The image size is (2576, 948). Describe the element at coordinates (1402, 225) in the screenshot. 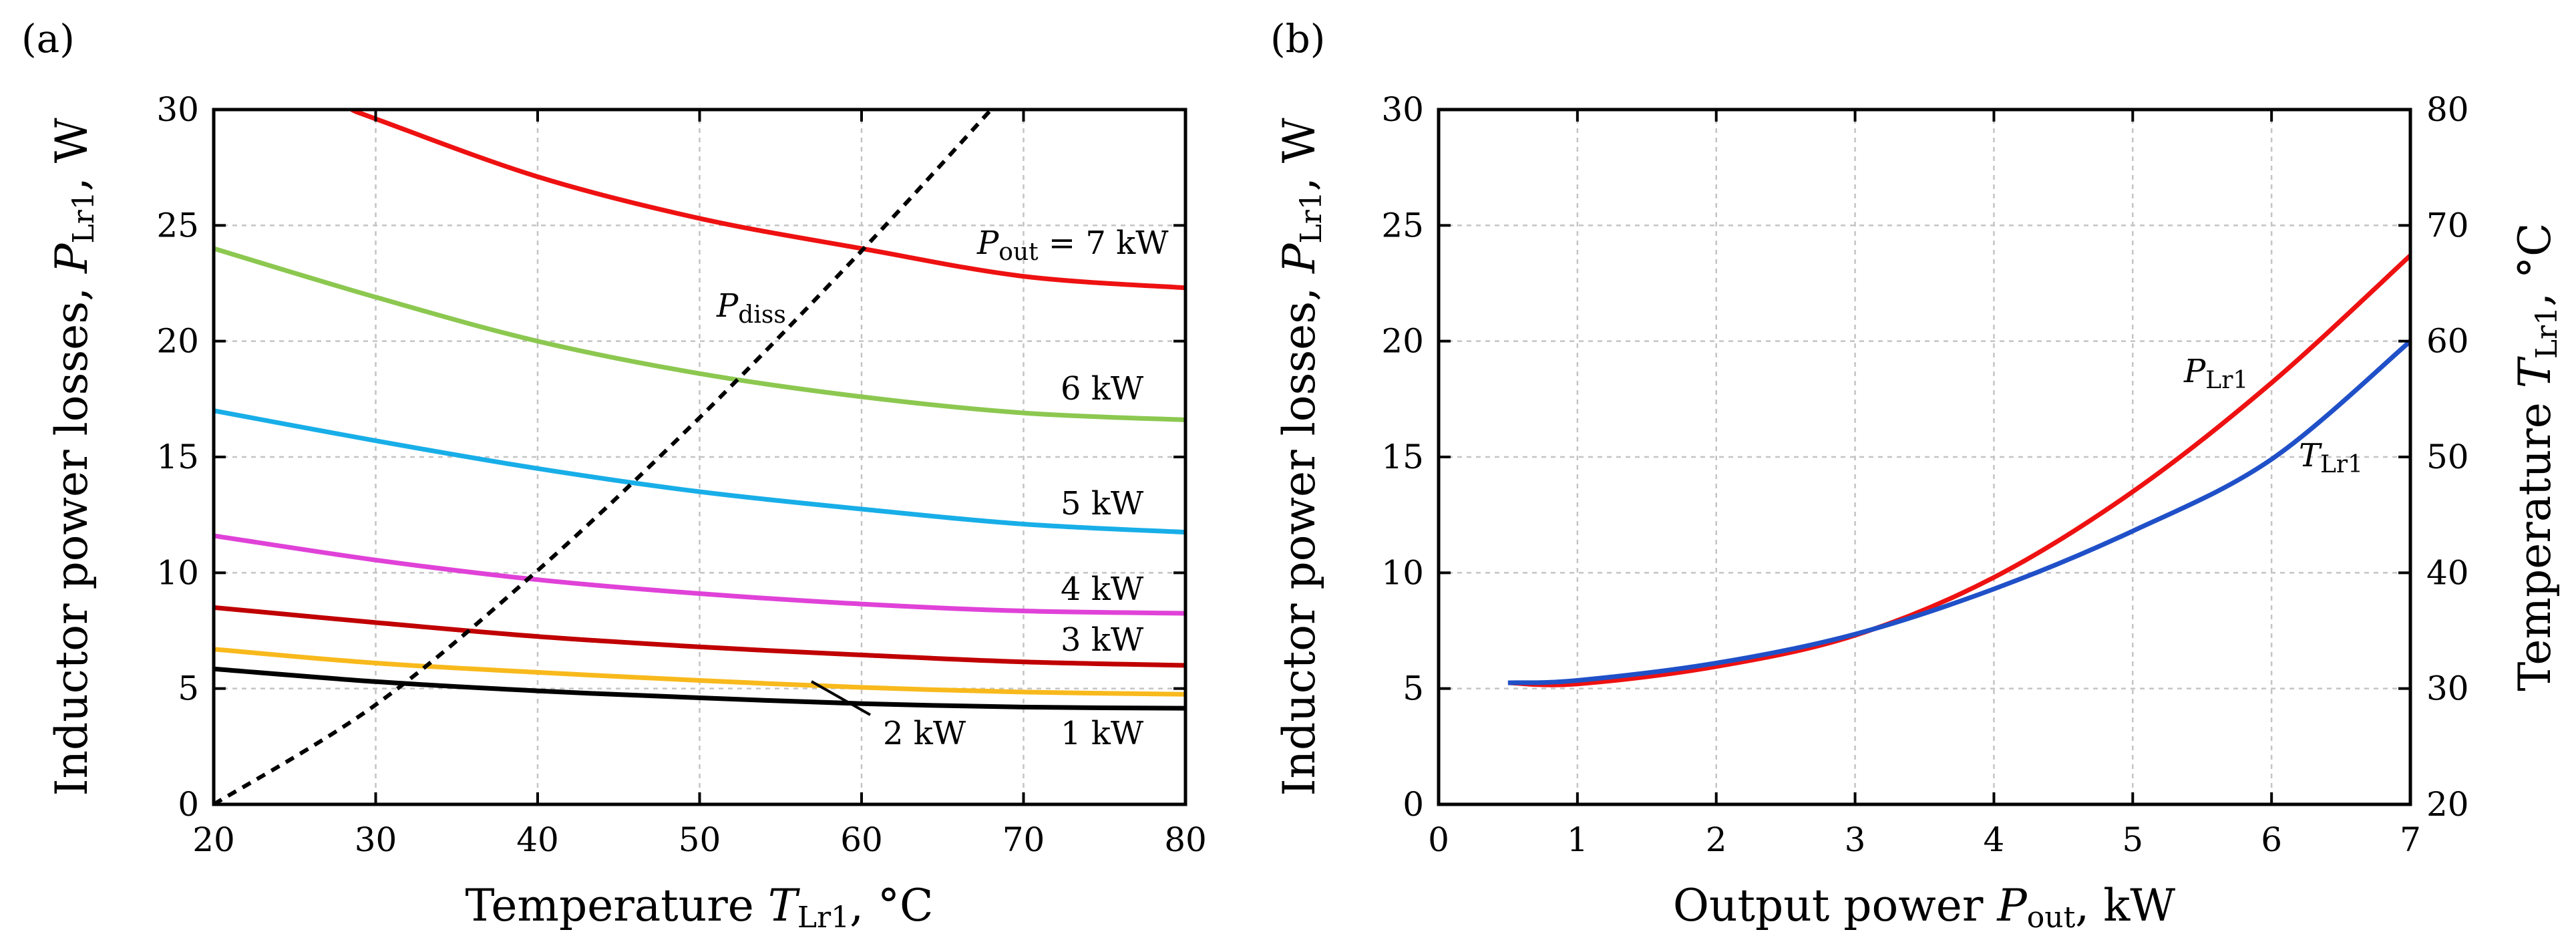

I see `panel-b-y-tick-label: 25` at that location.